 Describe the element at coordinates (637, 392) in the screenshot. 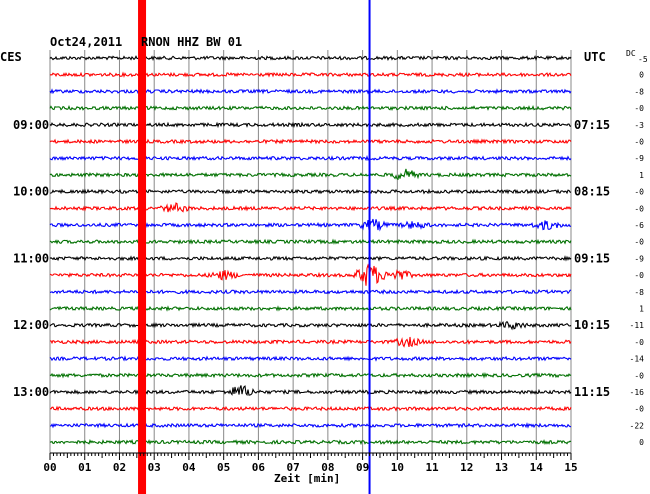

I see `dc-offset-label: -16` at that location.